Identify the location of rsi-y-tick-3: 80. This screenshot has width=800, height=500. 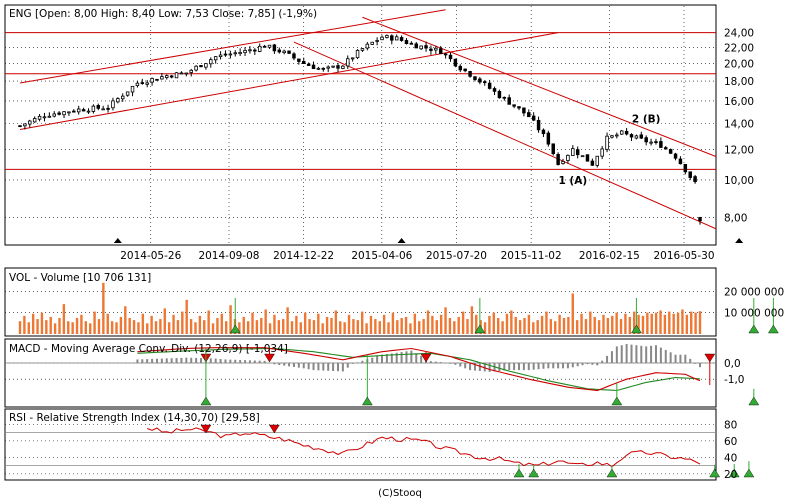
(730, 425).